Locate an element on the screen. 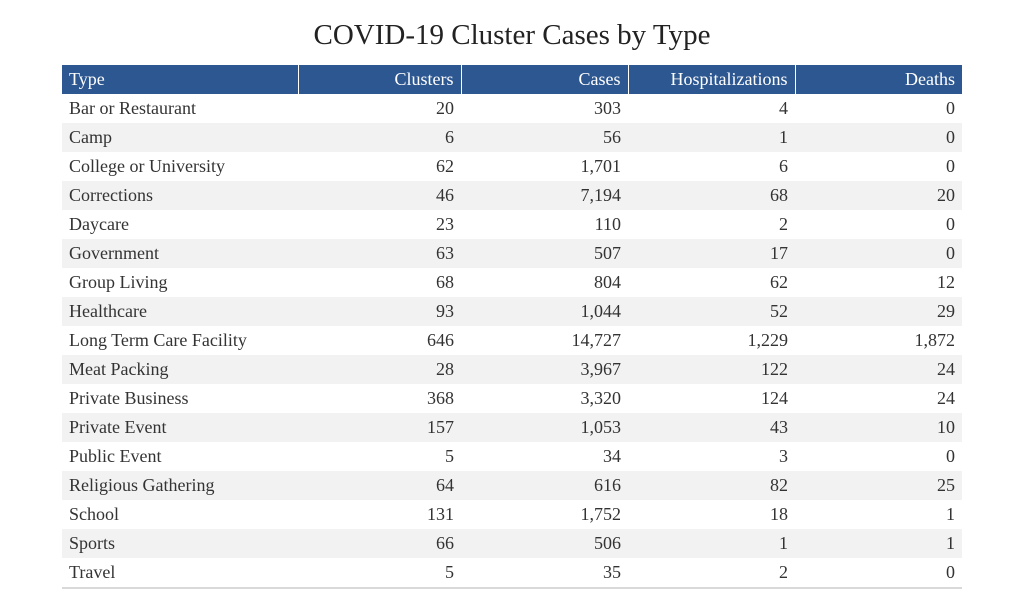 This screenshot has width=1024, height=616. cell-clusters: 646 is located at coordinates (379, 340).